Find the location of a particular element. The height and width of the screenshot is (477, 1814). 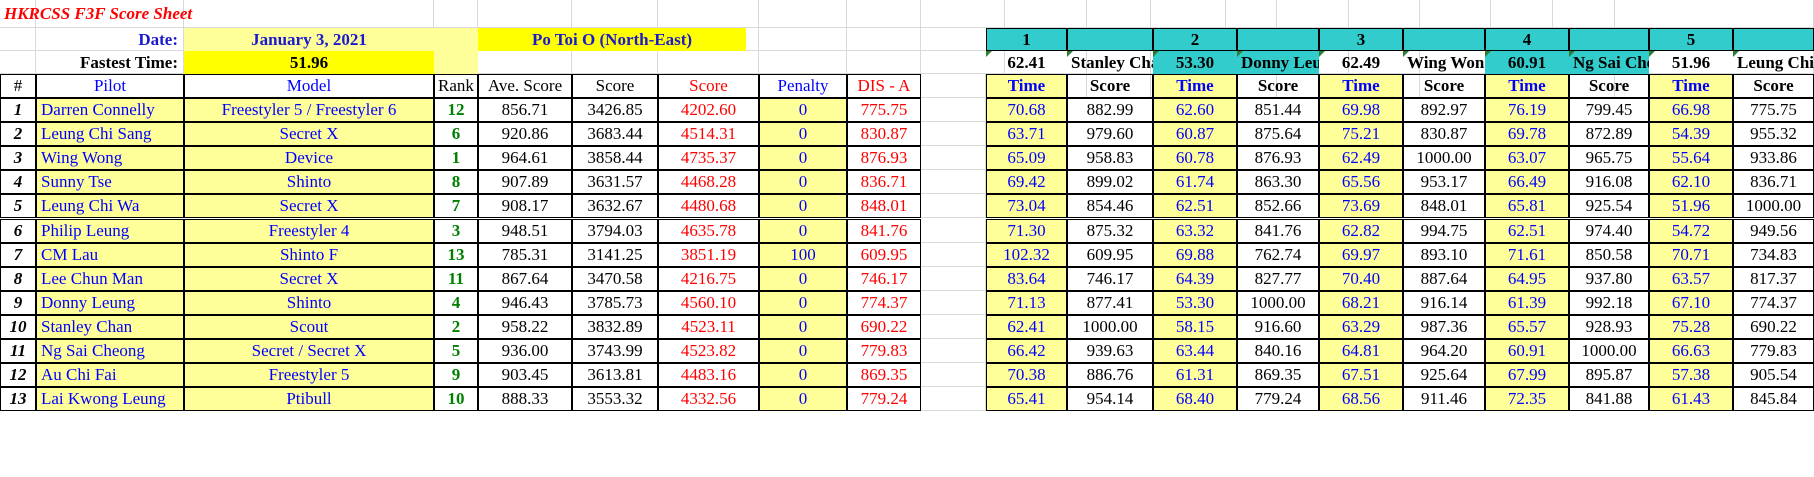

dis-a-value: 869.35 is located at coordinates (884, 375).